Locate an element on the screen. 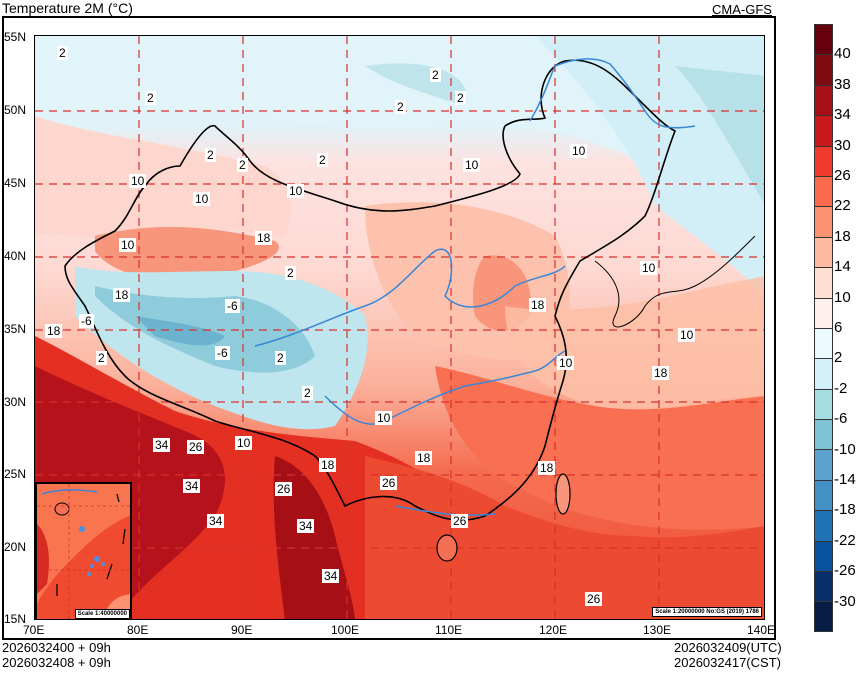 This screenshot has width=859, height=673. colorbar-tick-label: -30 is located at coordinates (845, 601).